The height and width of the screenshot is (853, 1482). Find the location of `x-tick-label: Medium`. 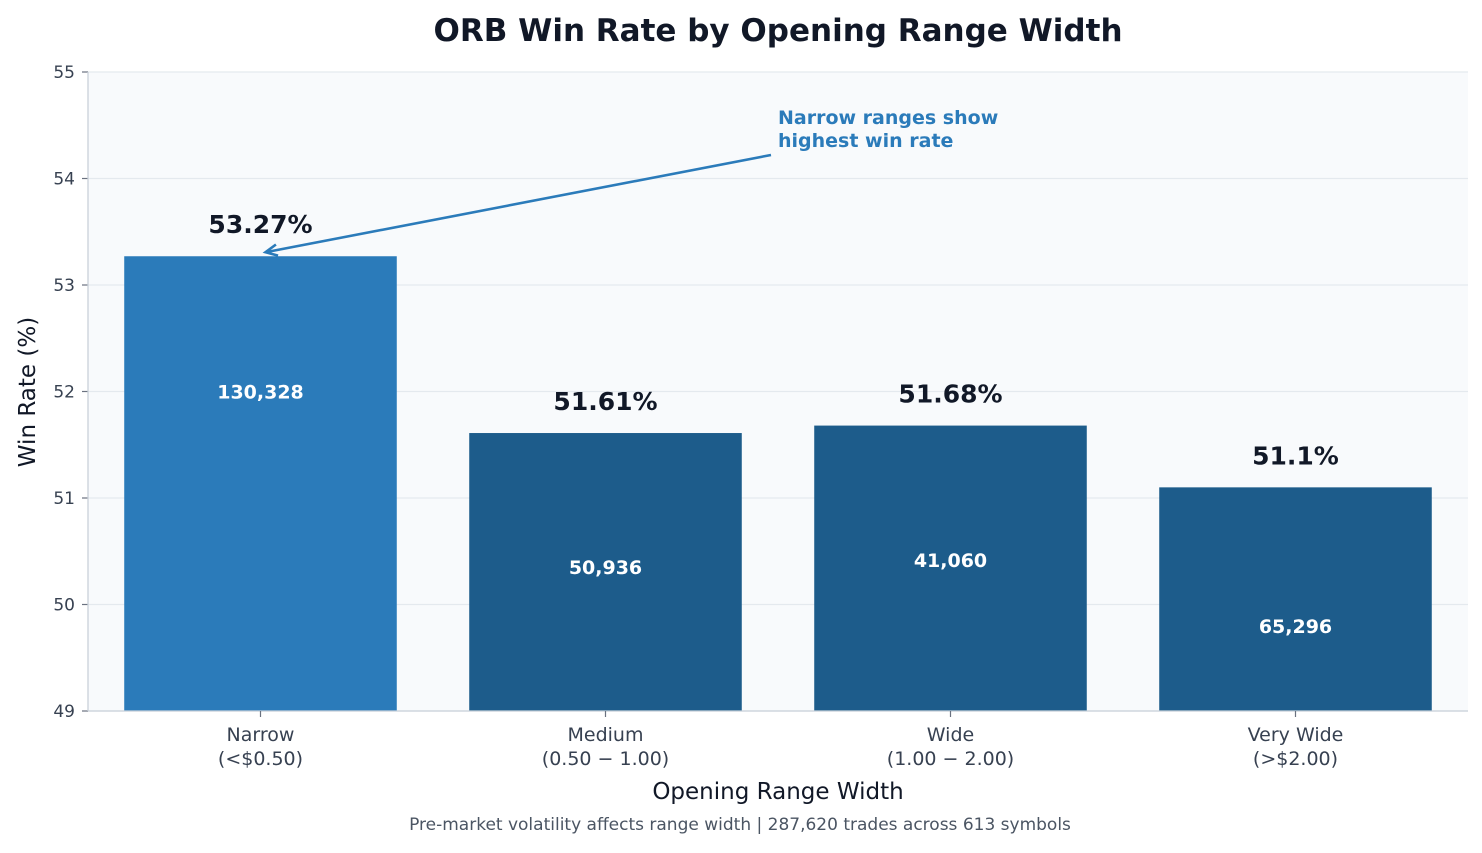

x-tick-label: Medium is located at coordinates (606, 735).